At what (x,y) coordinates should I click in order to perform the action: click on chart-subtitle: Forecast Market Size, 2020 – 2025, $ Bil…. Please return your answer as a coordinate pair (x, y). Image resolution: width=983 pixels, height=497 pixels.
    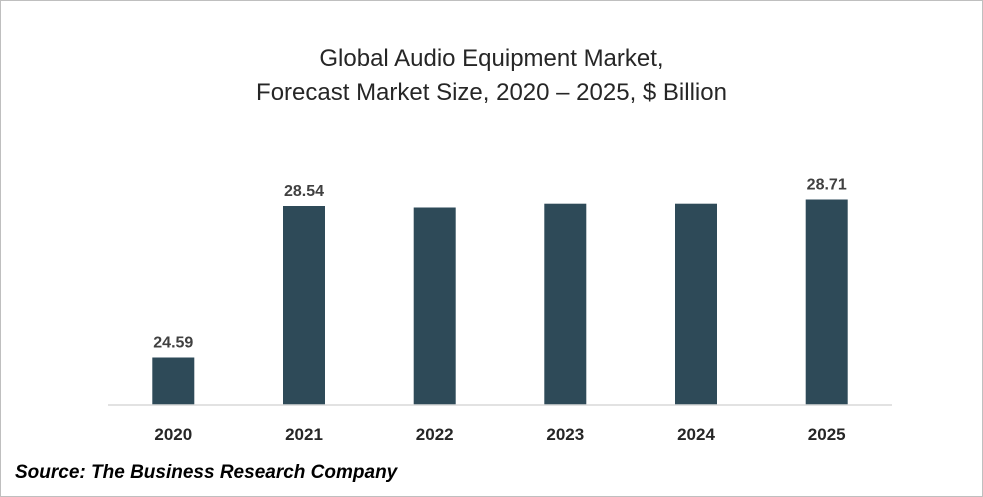
    Looking at the image, I should click on (491, 92).